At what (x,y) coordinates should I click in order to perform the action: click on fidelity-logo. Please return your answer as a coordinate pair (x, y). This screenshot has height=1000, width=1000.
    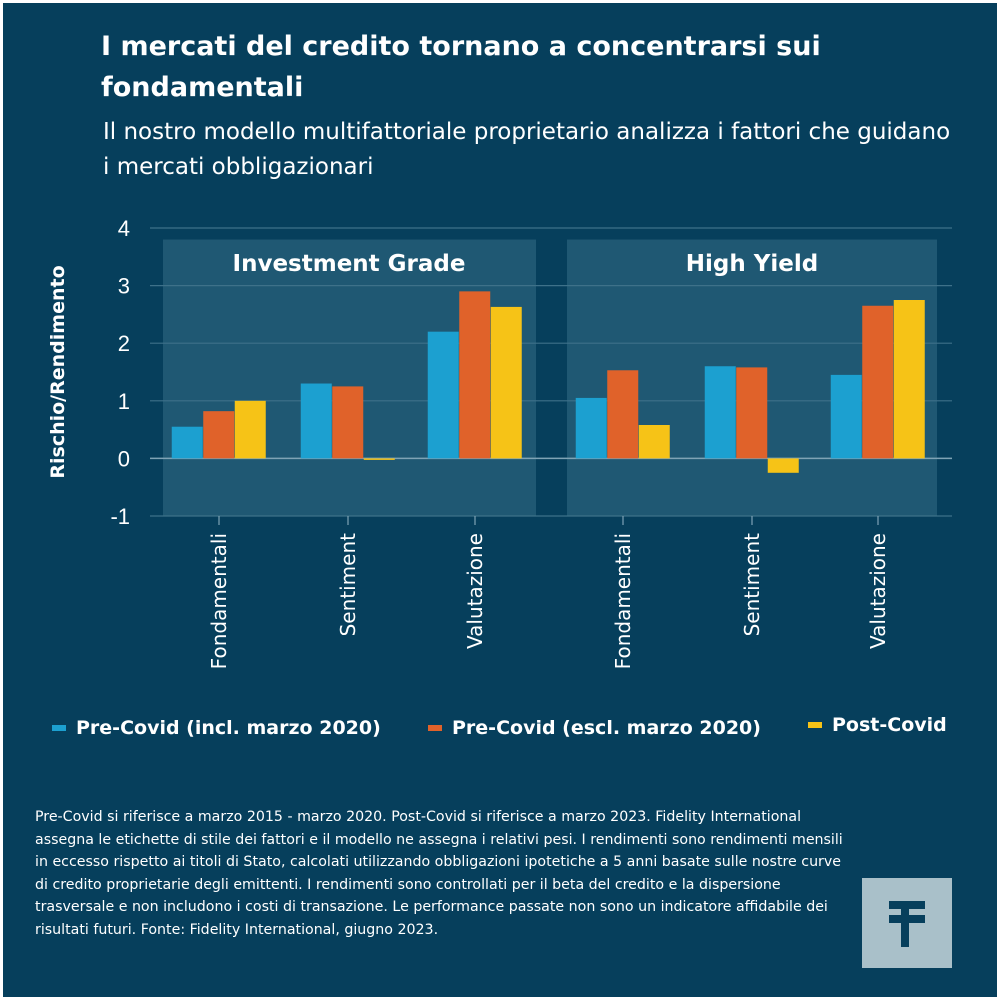
    Looking at the image, I should click on (907, 923).